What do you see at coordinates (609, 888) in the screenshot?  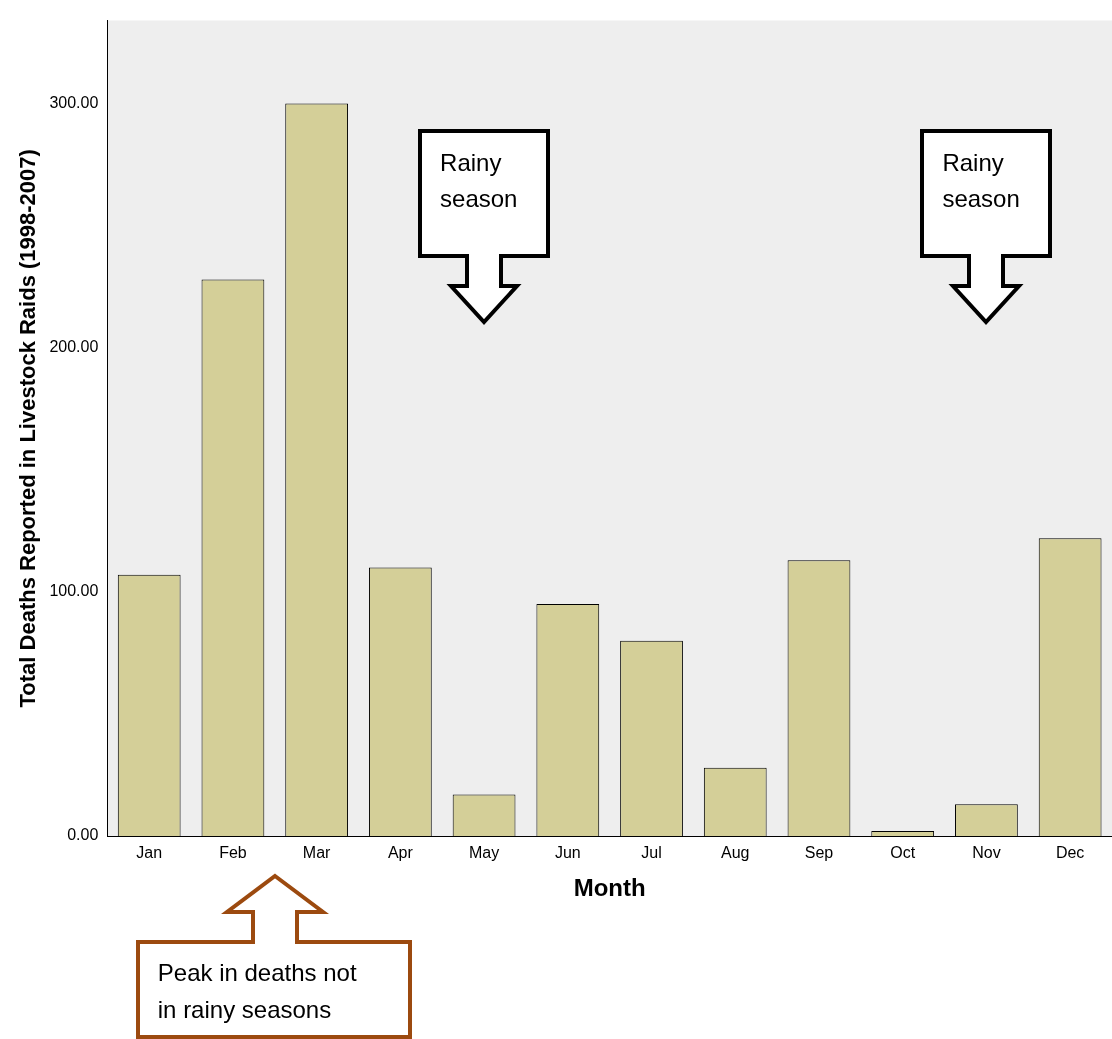 I see `x-axis-title: Month` at bounding box center [609, 888].